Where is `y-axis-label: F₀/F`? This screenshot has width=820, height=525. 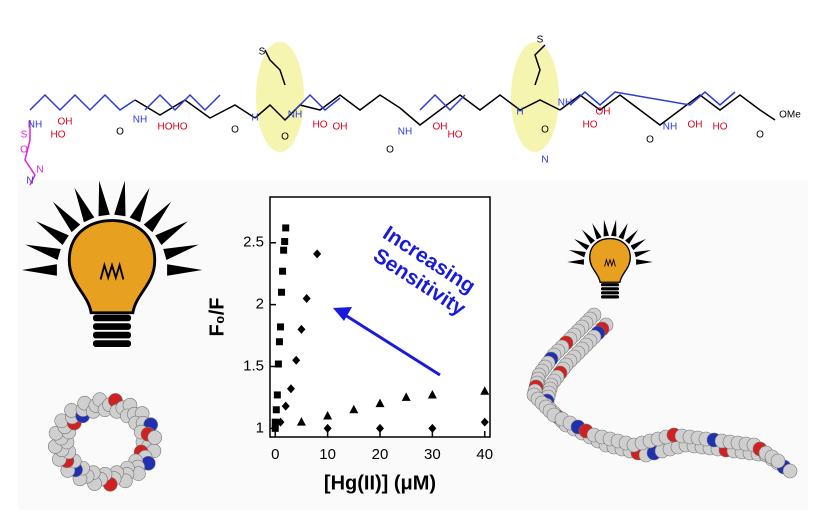 y-axis-label: F₀/F is located at coordinates (217, 316).